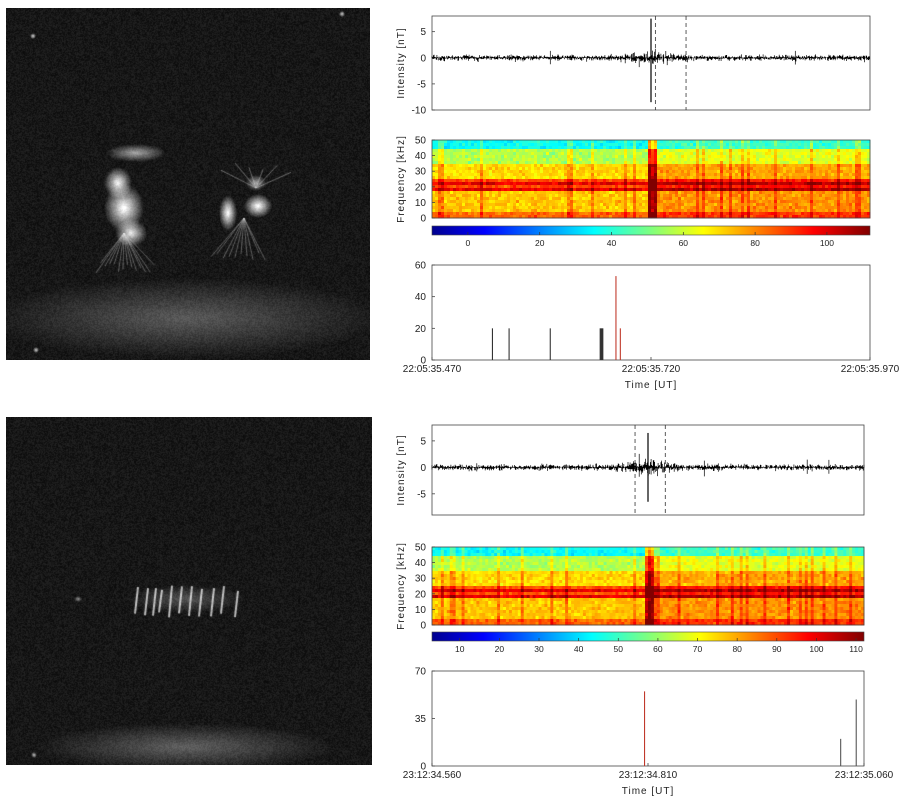 The image size is (915, 799). Describe the element at coordinates (421, 672) in the screenshot. I see `histogram-ytick-label: 70` at that location.